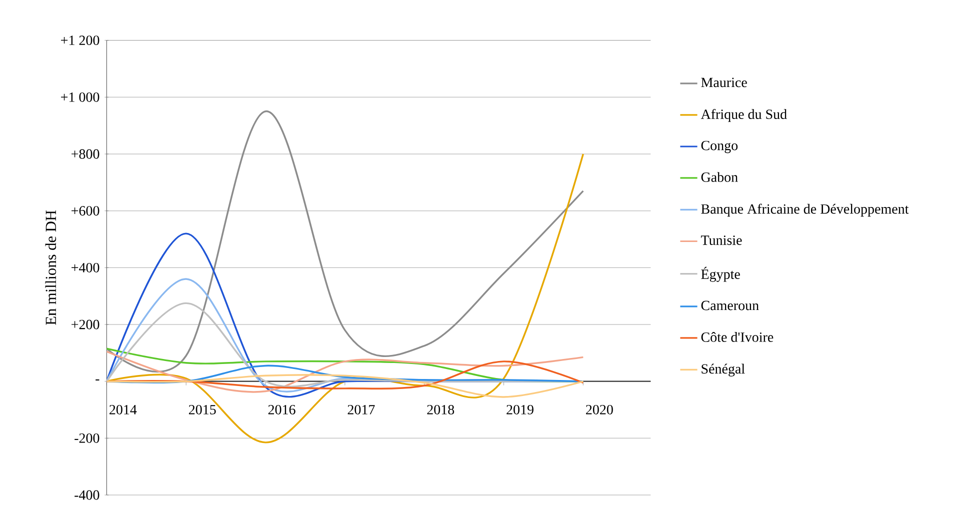 The image size is (970, 521). What do you see at coordinates (720, 274) in the screenshot?
I see `legend-label: Égypte` at bounding box center [720, 274].